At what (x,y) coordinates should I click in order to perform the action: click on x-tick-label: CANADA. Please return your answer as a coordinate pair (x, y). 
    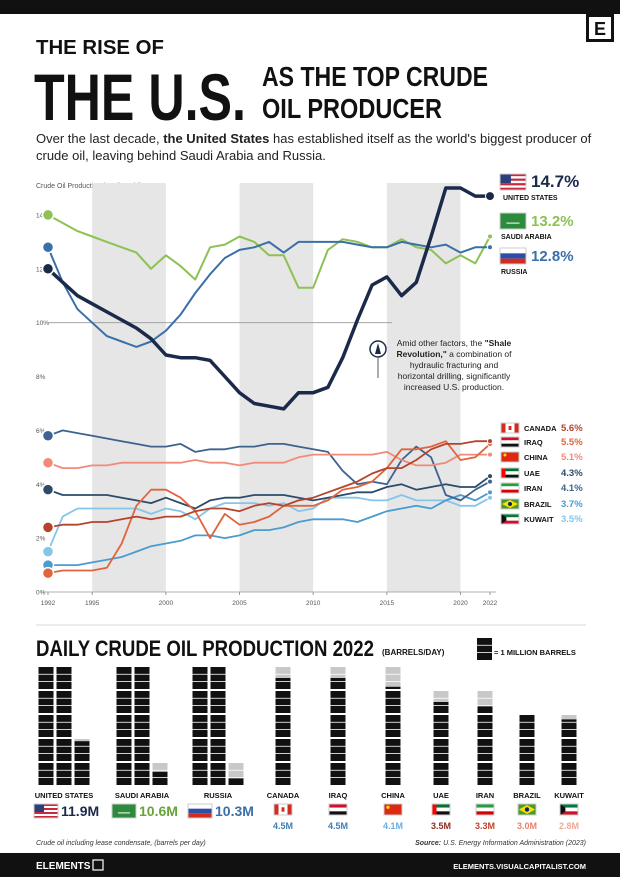
    Looking at the image, I should click on (283, 795).